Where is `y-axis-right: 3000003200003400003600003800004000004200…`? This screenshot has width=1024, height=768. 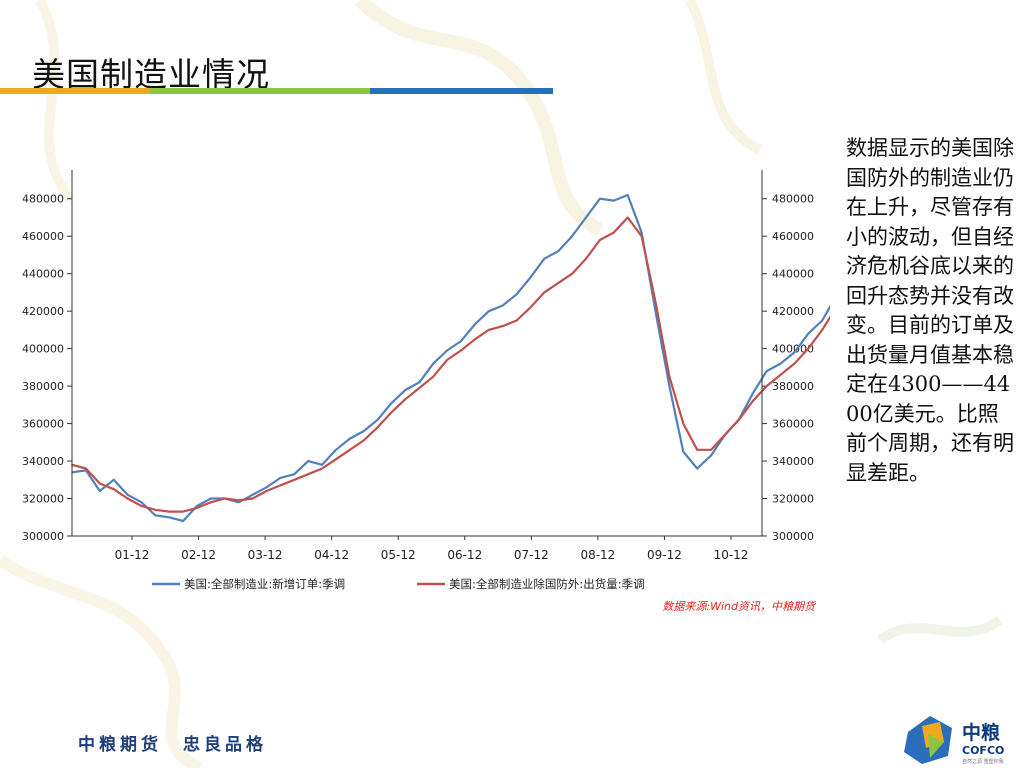 y-axis-right: 3000003200003400003600003800004000004200… is located at coordinates (788, 368).